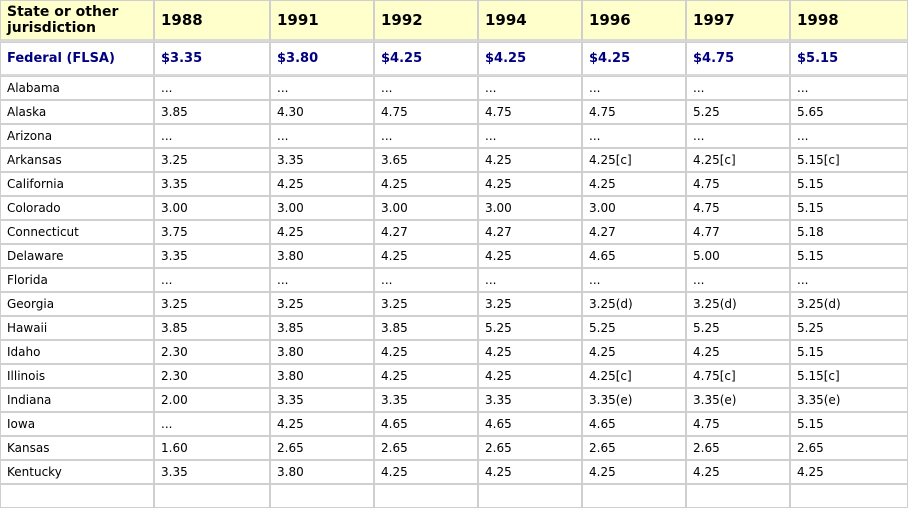  I want to click on header-year: 1994, so click(530, 21).